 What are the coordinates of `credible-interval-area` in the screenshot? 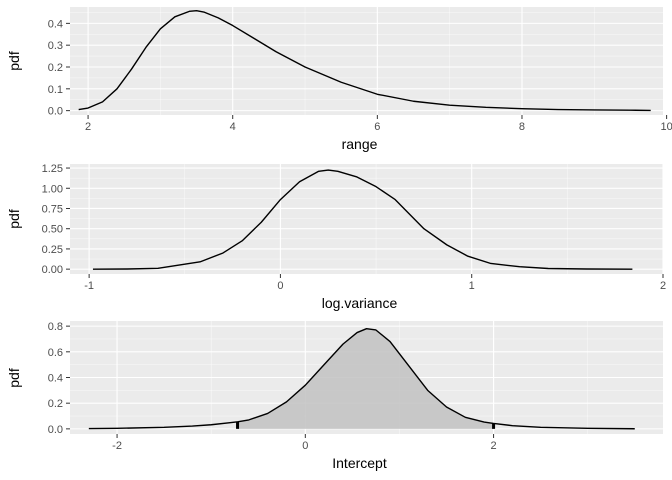 It's located at (365, 378).